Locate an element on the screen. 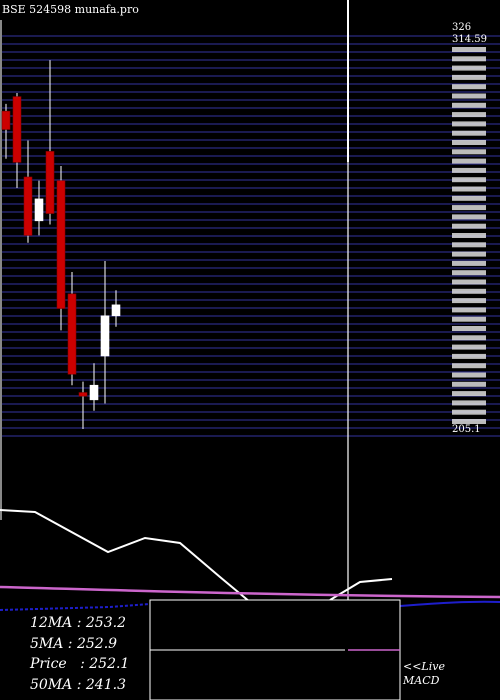  live-macd-link: <<Live MACD is located at coordinates (424, 674).